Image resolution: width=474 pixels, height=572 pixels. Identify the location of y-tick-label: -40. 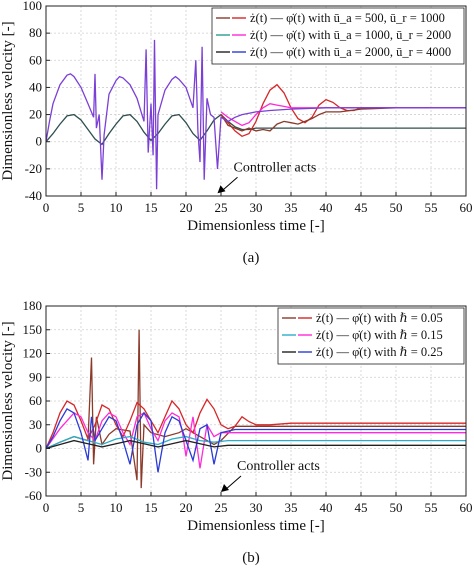
(33, 195).